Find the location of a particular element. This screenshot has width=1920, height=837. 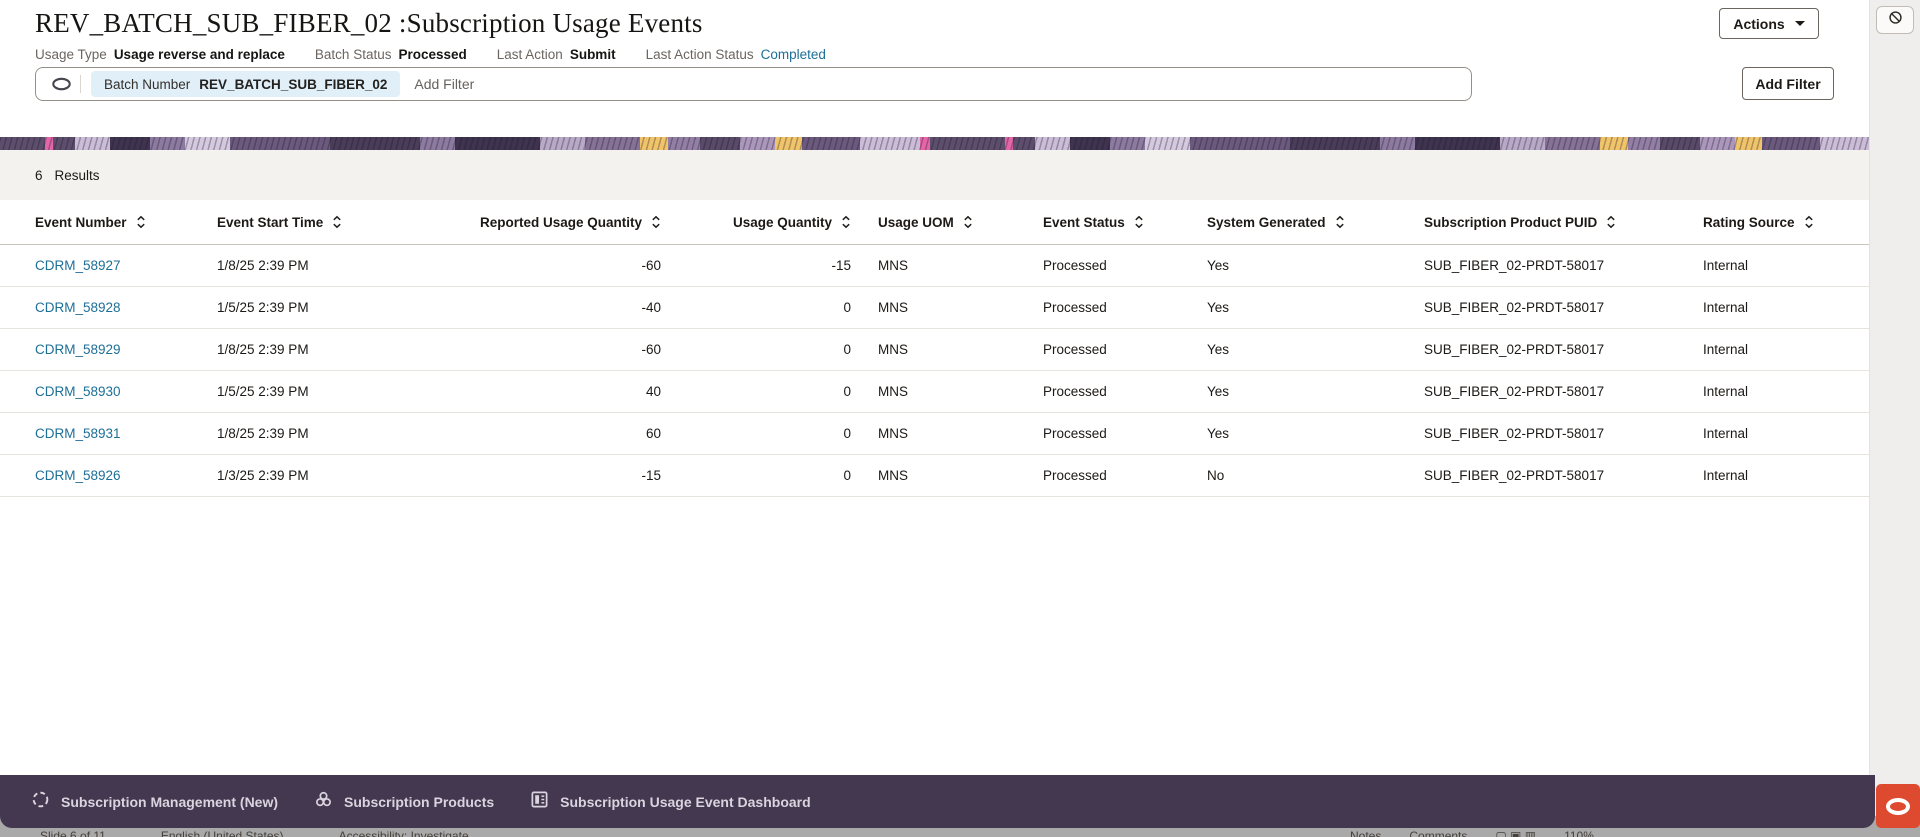

column-header-event-number: Event Number is located at coordinates (126, 222).